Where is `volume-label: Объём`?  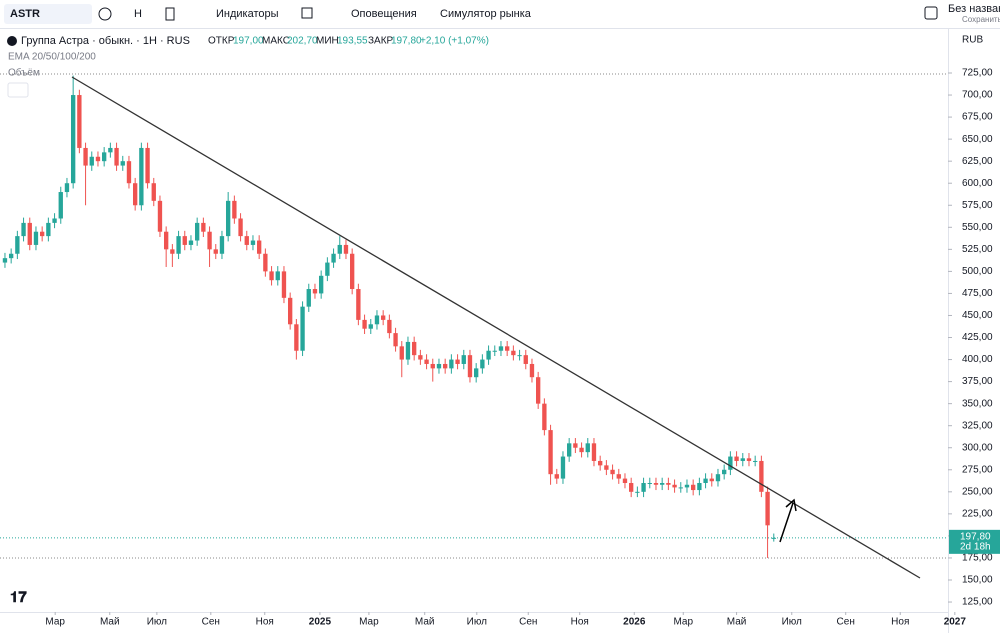 volume-label: Объём is located at coordinates (24, 73).